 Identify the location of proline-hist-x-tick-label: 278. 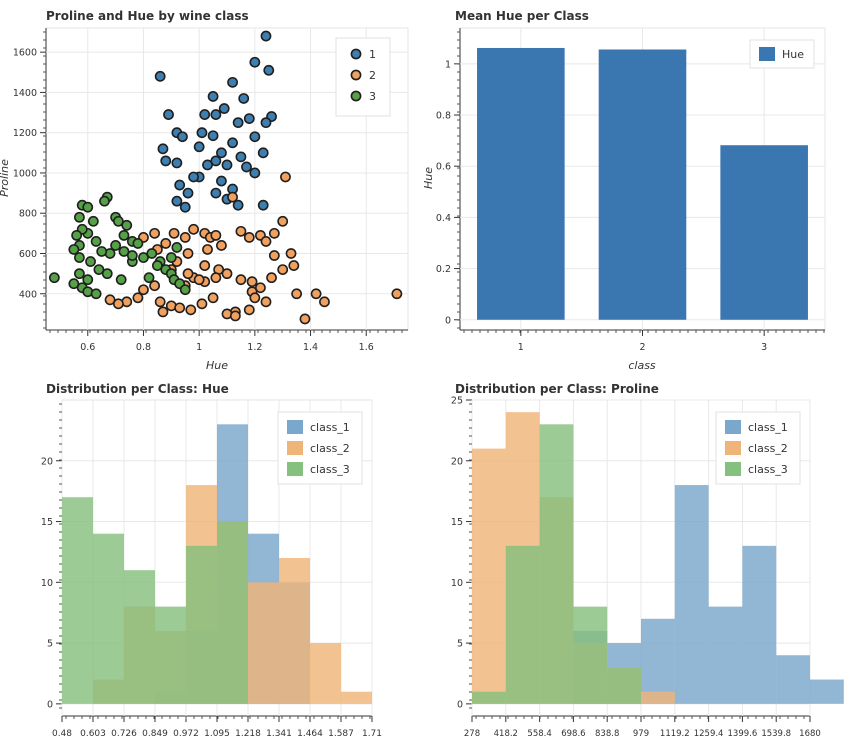
(472, 734).